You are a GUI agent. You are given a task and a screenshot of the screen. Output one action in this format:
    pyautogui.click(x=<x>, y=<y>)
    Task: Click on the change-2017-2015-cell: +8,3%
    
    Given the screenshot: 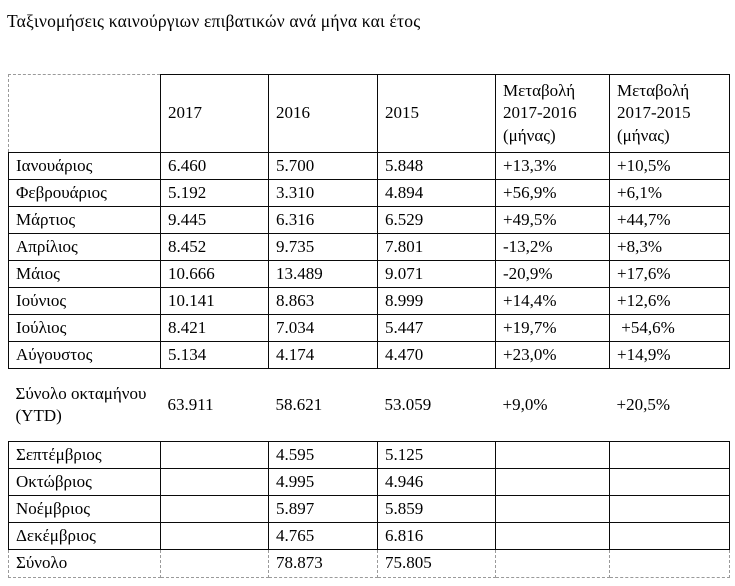 What is the action you would take?
    pyautogui.click(x=669, y=247)
    